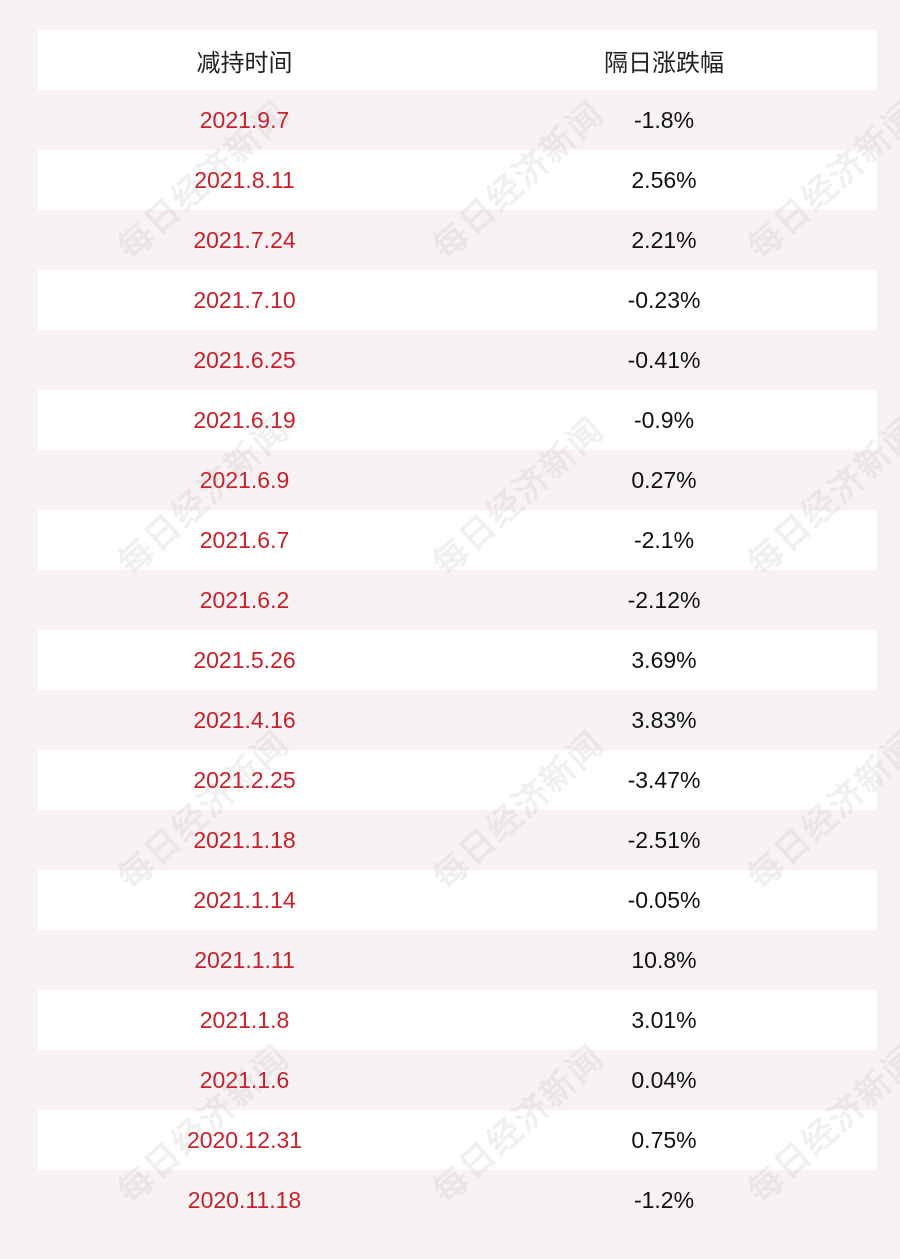 Image resolution: width=900 pixels, height=1259 pixels. Describe the element at coordinates (457, 180) in the screenshot. I see `table-row: 2021.8.11 2.56%` at that location.